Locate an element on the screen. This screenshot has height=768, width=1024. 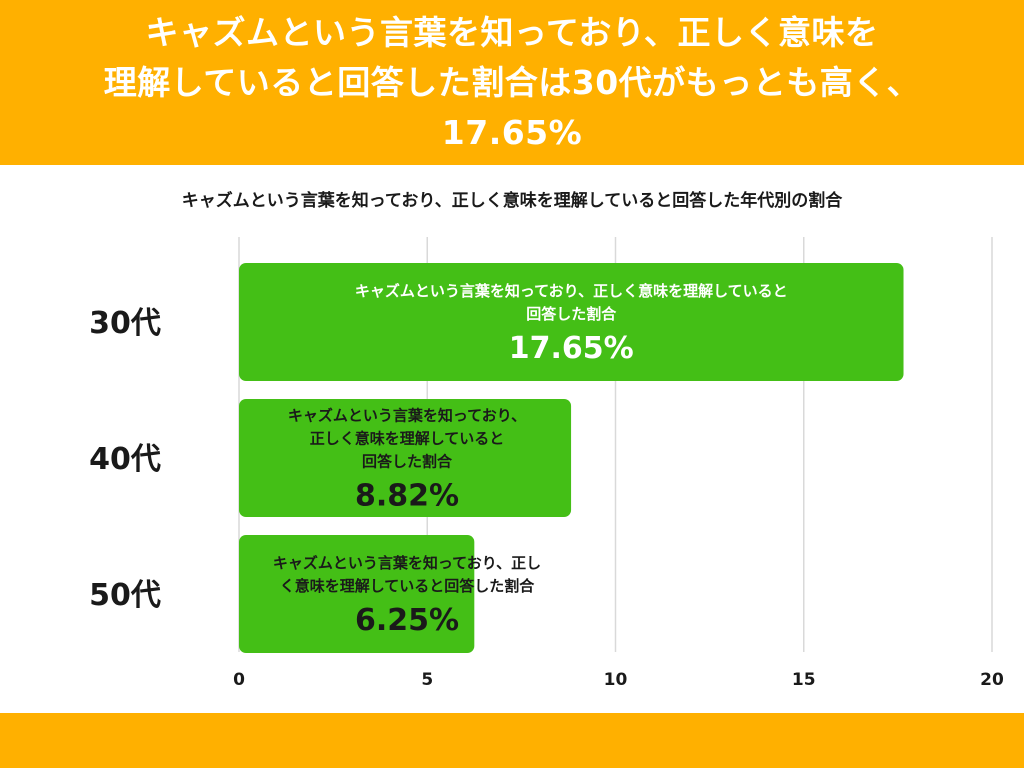
x-tick-label: 5 is located at coordinates (427, 680).